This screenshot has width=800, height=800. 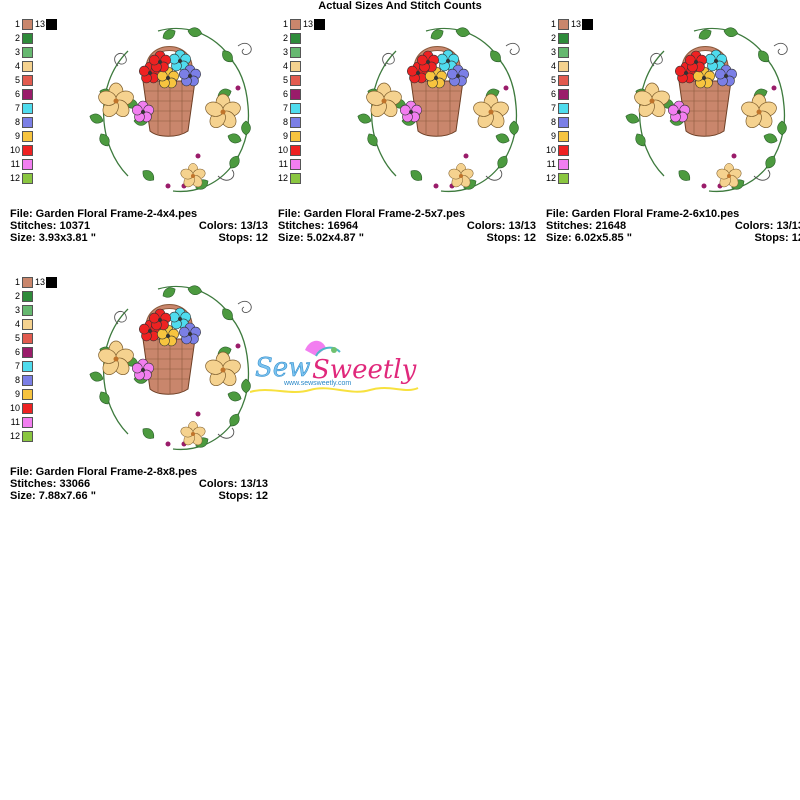 What do you see at coordinates (50, 484) in the screenshot?
I see `stitch-count: Stitches: 33066` at bounding box center [50, 484].